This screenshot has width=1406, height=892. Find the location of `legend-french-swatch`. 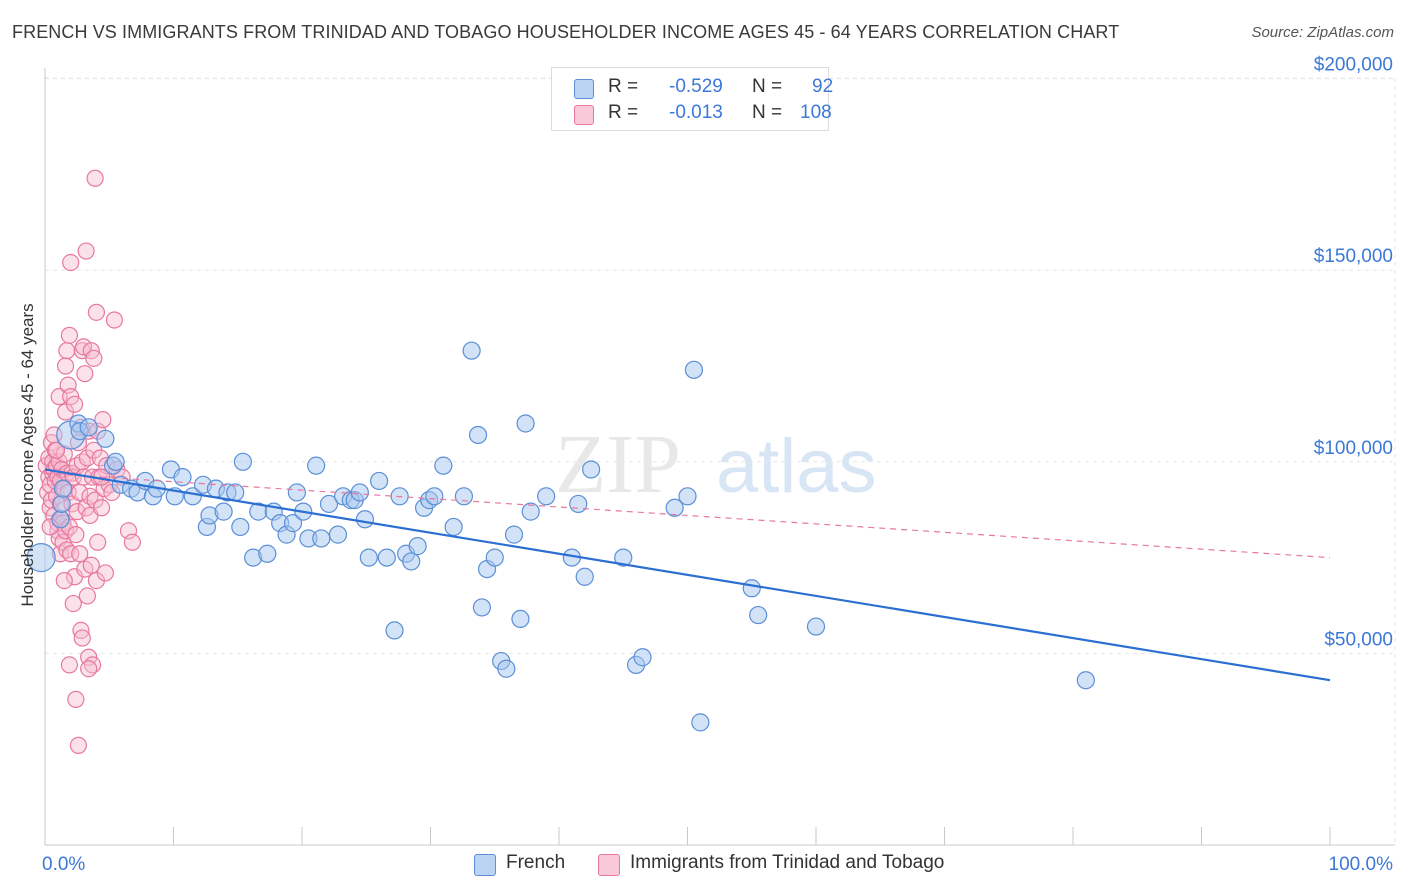

legend-french-swatch is located at coordinates (485, 865).